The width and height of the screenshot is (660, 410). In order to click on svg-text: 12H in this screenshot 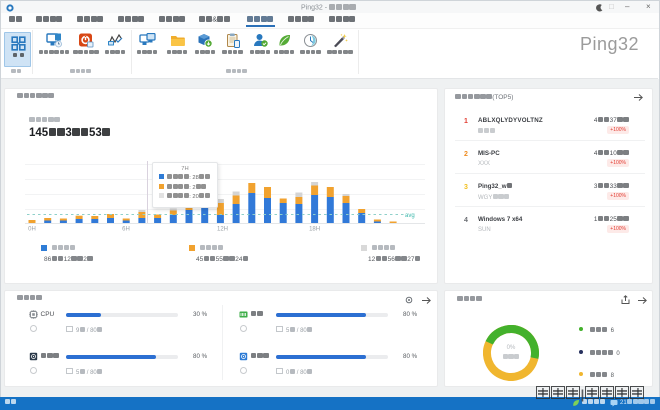, I will do `click(222, 230)`.